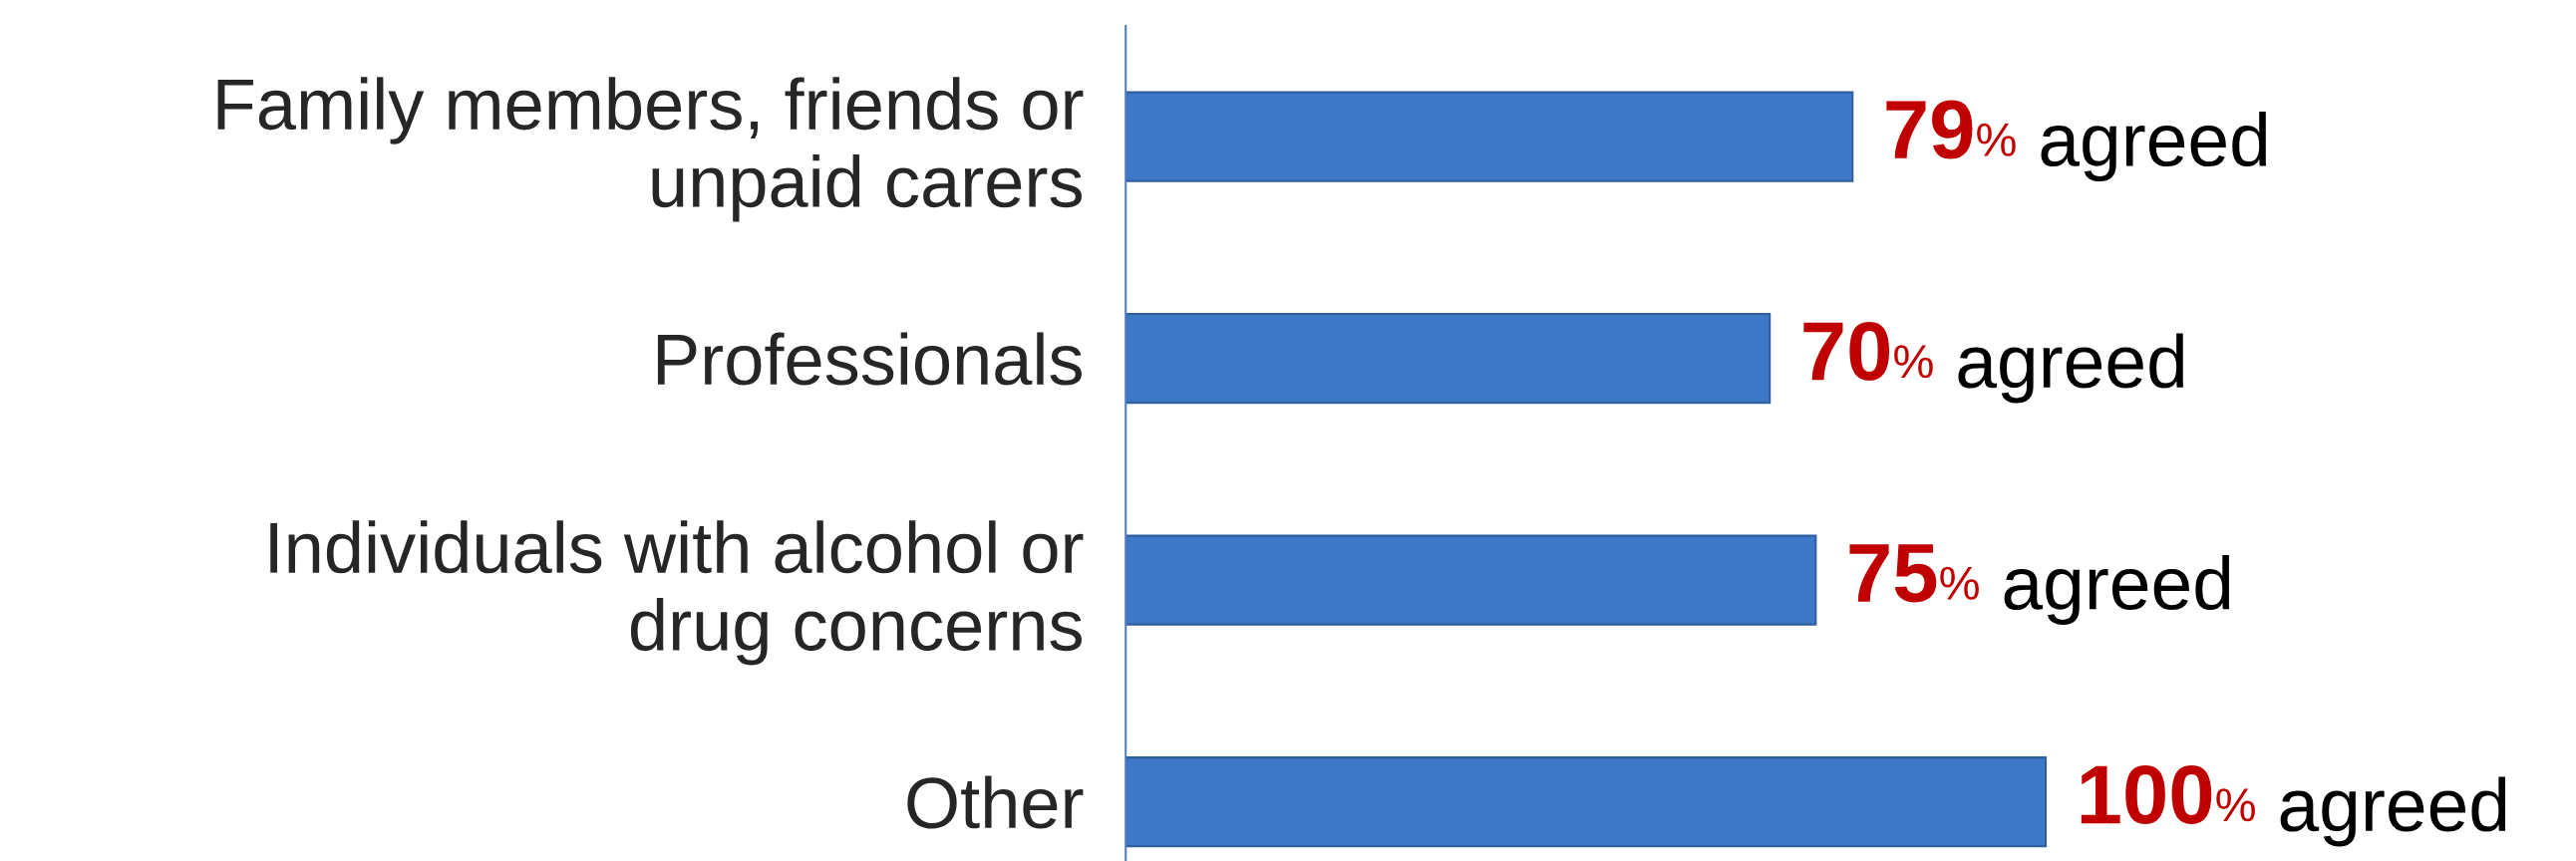  What do you see at coordinates (2076, 140) in the screenshot?
I see `data-label: 79% agreed` at bounding box center [2076, 140].